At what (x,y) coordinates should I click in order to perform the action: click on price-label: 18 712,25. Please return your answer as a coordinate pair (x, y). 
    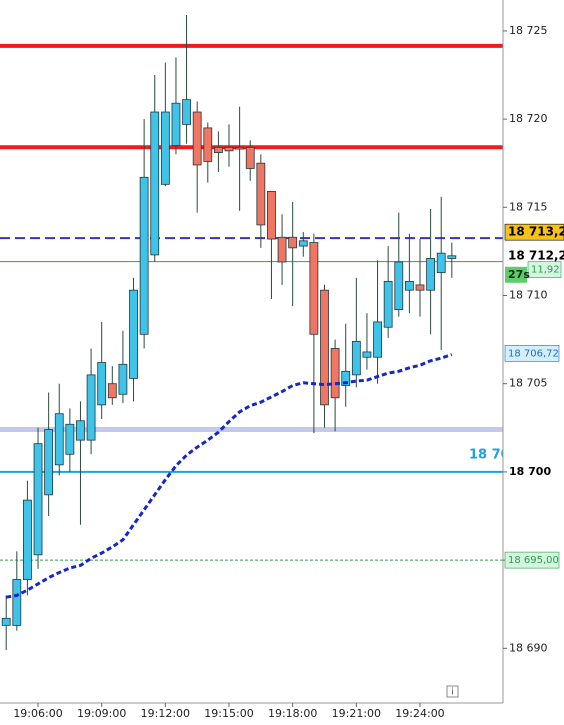
    Looking at the image, I should click on (536, 255).